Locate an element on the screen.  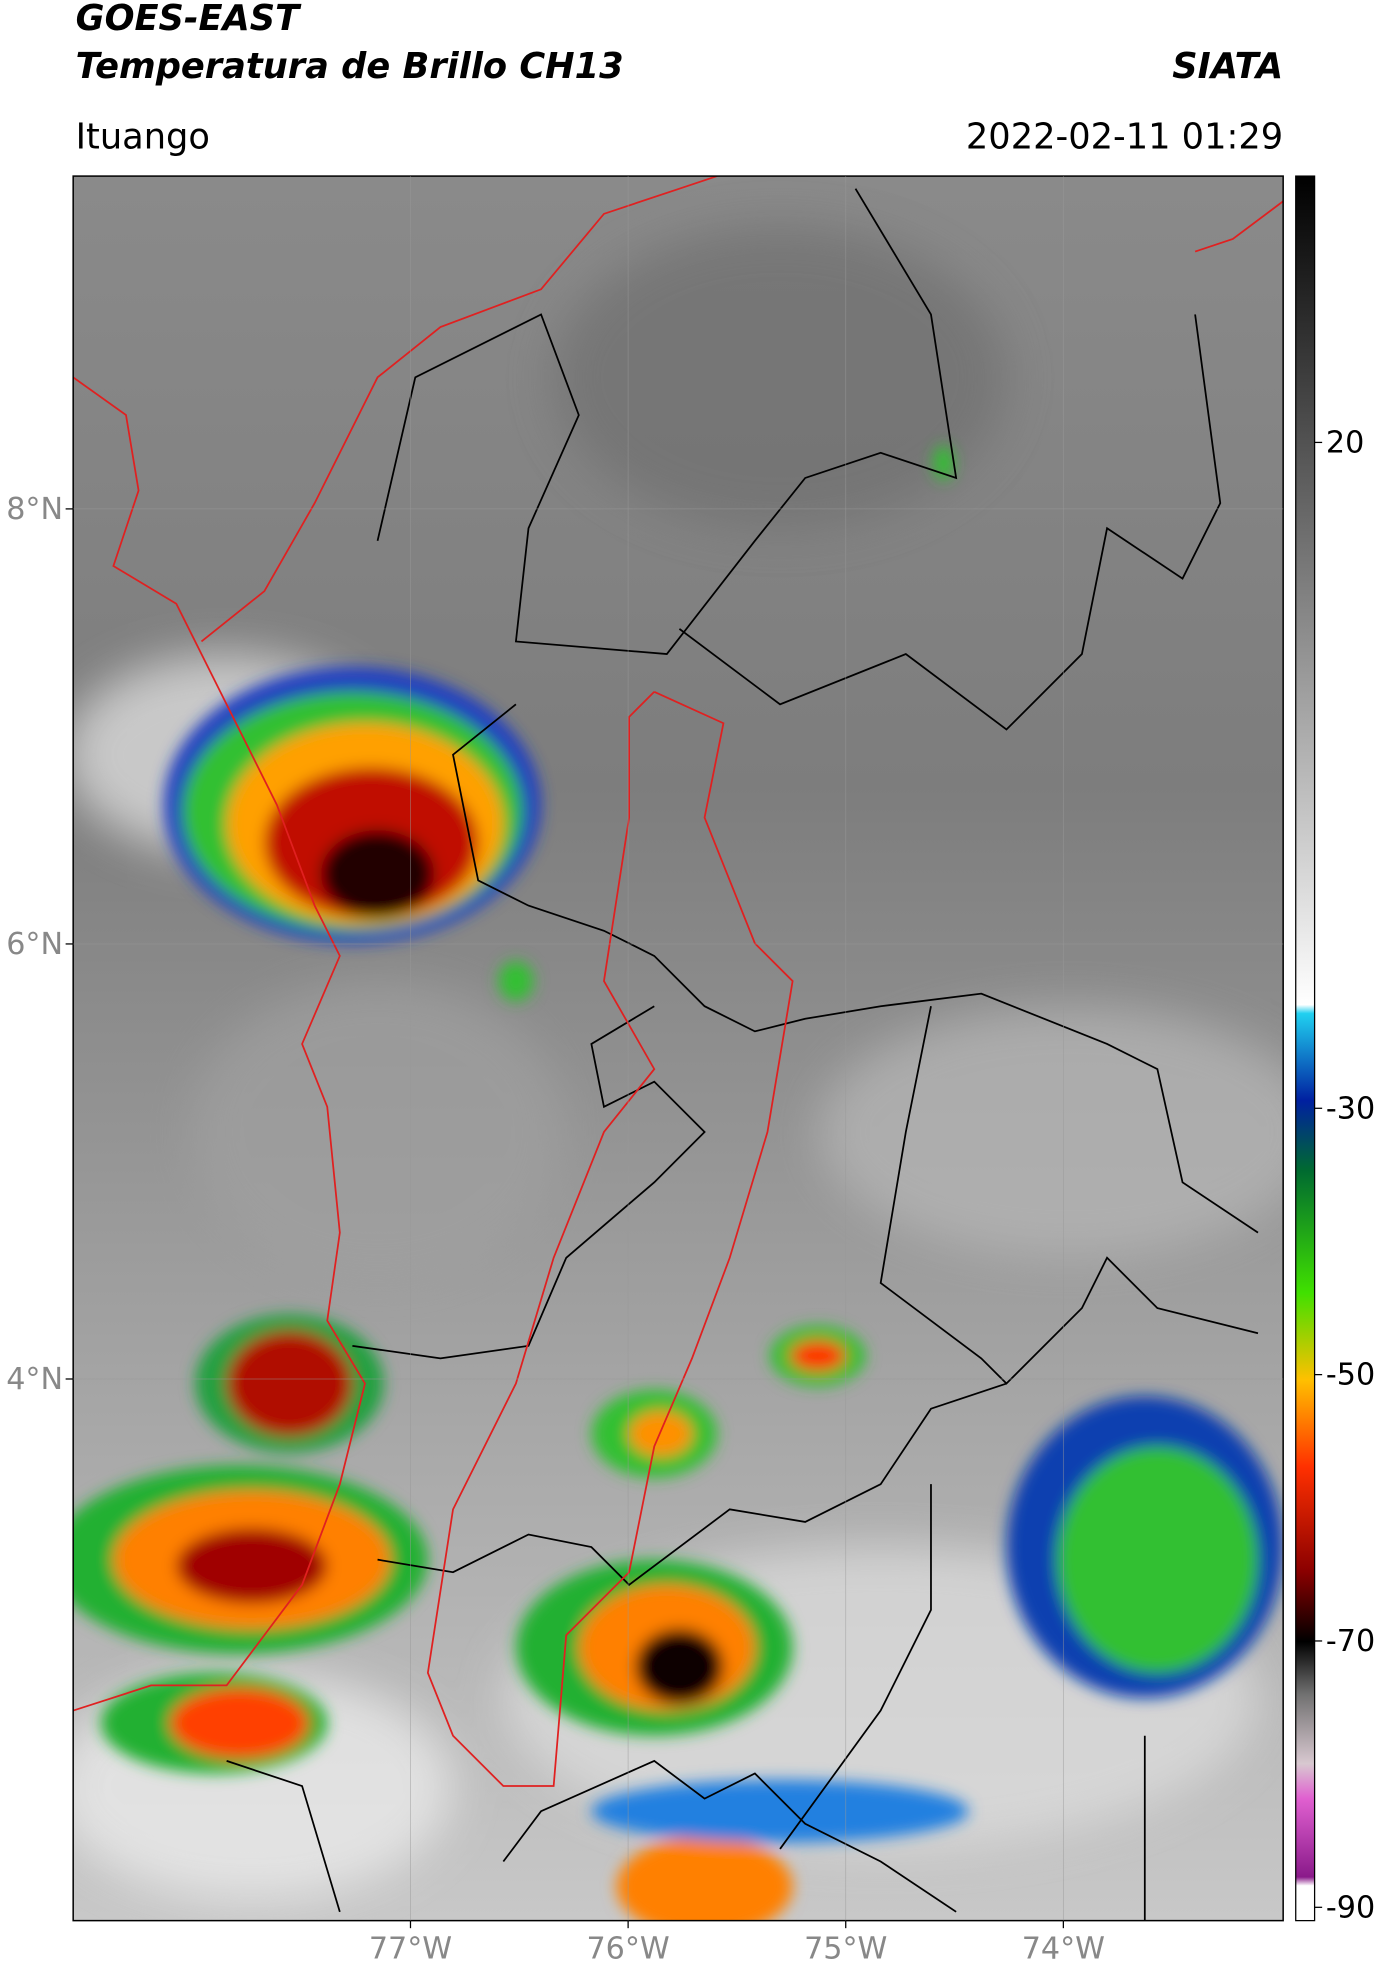
x-tick-label: 77°W is located at coordinates (410, 1948).